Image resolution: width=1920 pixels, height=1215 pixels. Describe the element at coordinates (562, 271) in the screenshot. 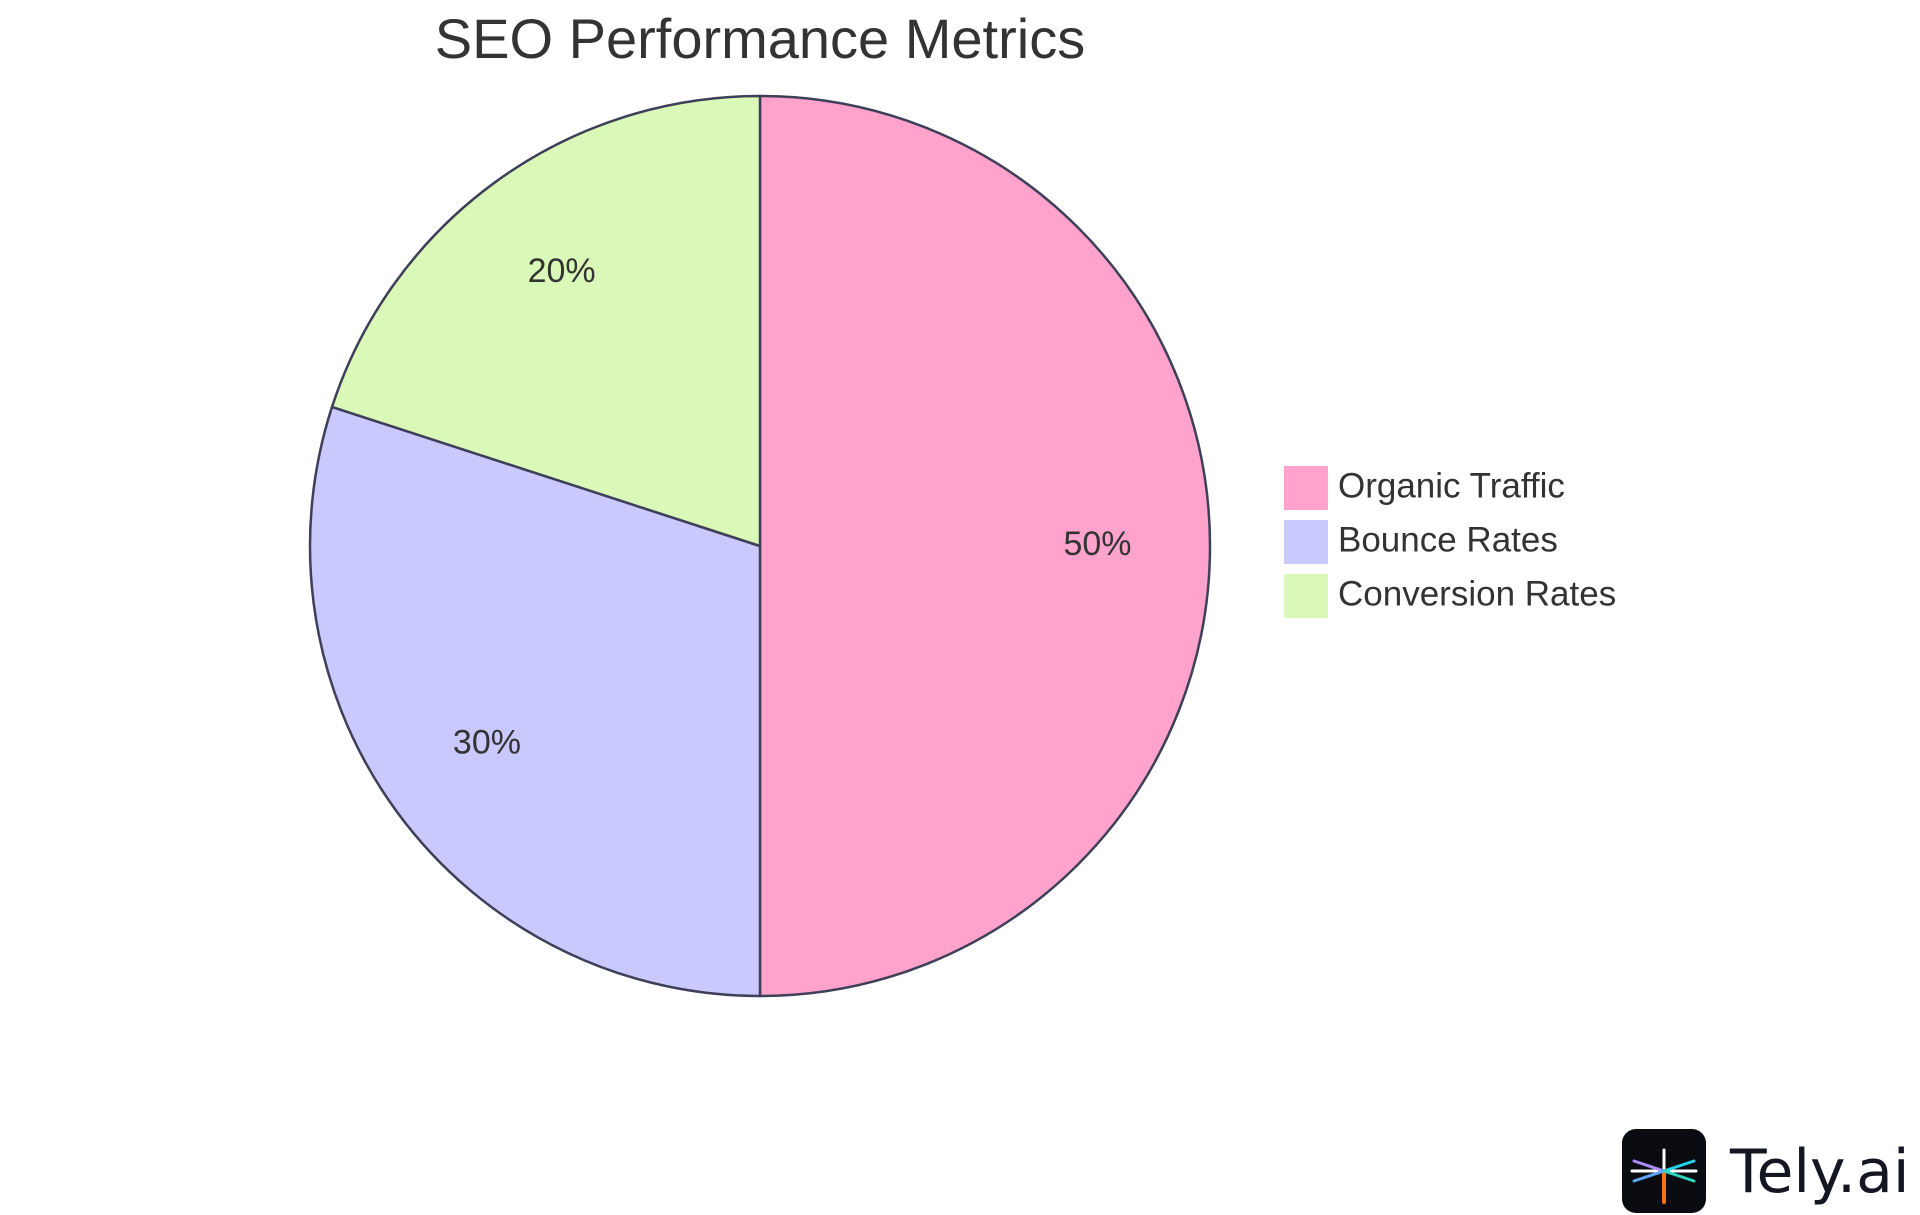

I see `slice-value-label: 20%` at that location.